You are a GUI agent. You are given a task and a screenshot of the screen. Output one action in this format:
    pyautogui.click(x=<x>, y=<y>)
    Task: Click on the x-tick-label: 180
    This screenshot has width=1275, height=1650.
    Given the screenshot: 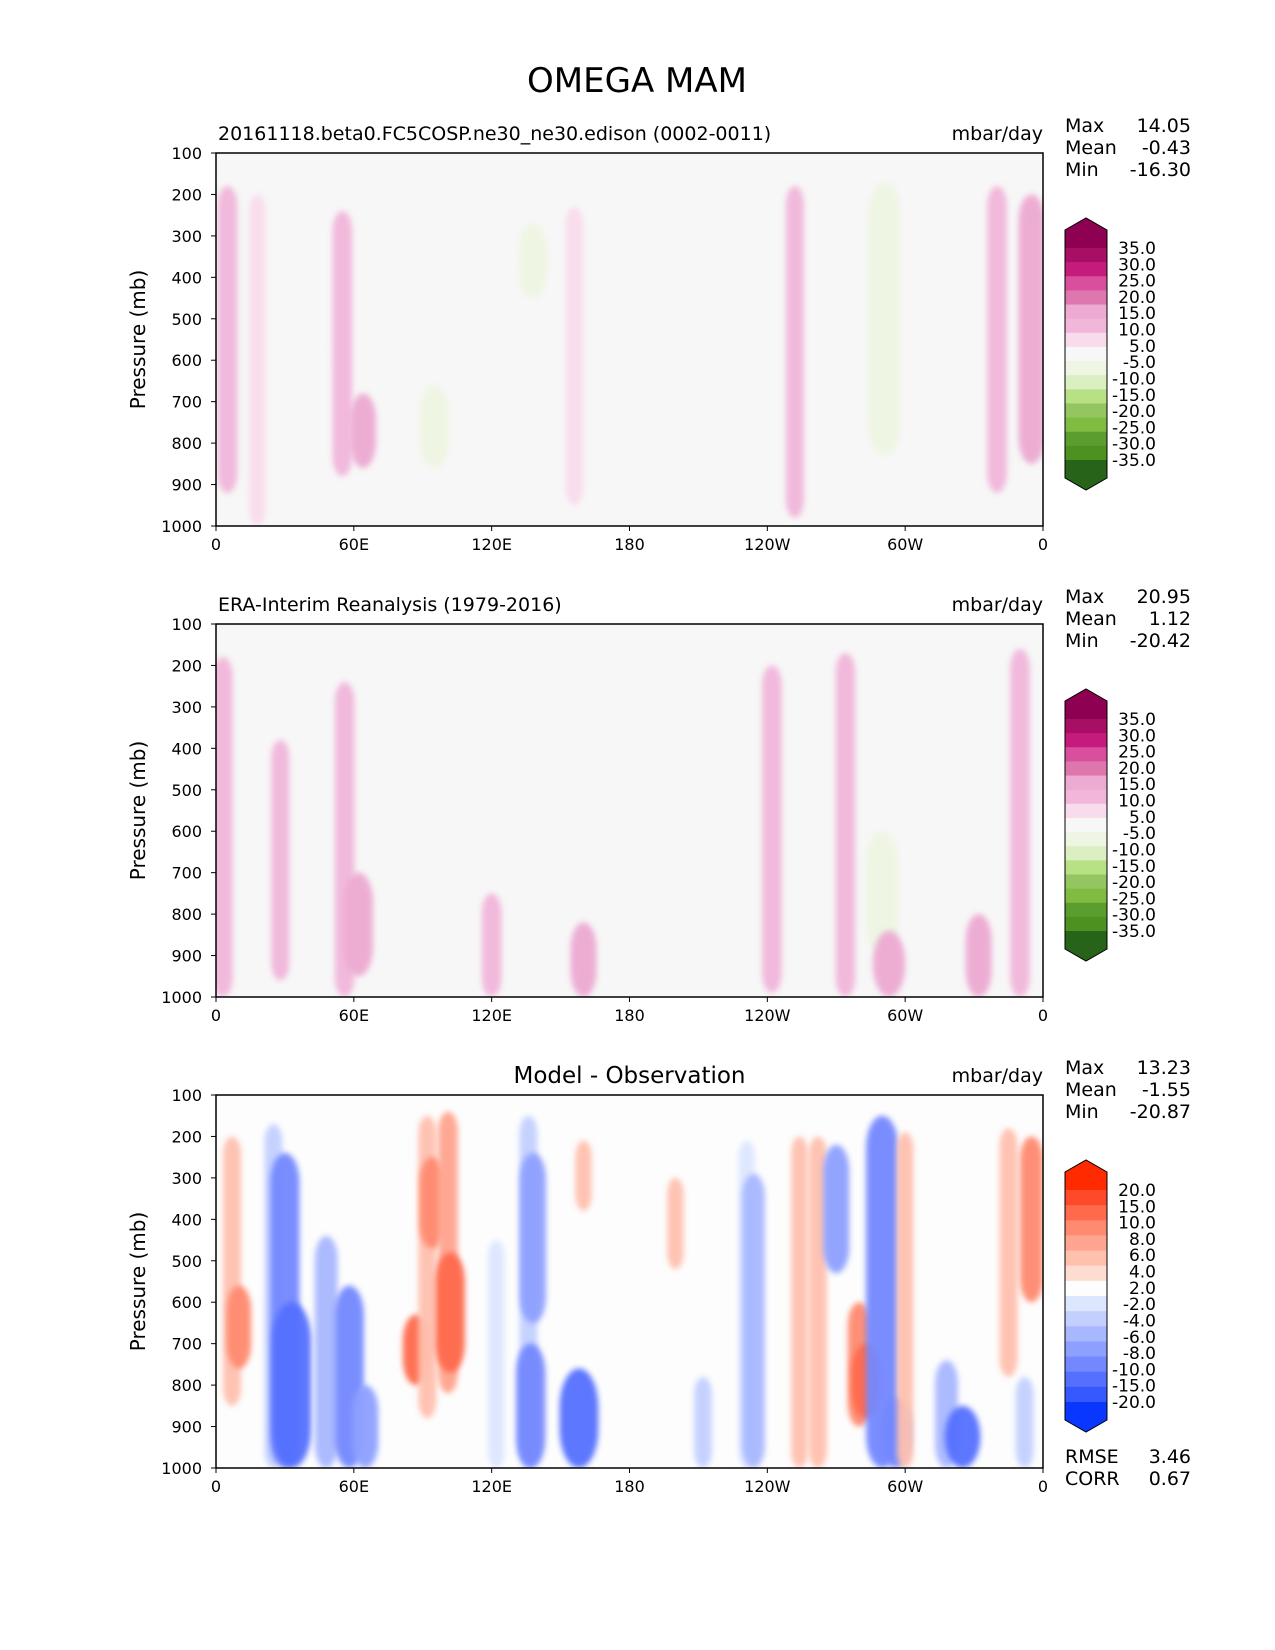 What is the action you would take?
    pyautogui.click(x=629, y=544)
    